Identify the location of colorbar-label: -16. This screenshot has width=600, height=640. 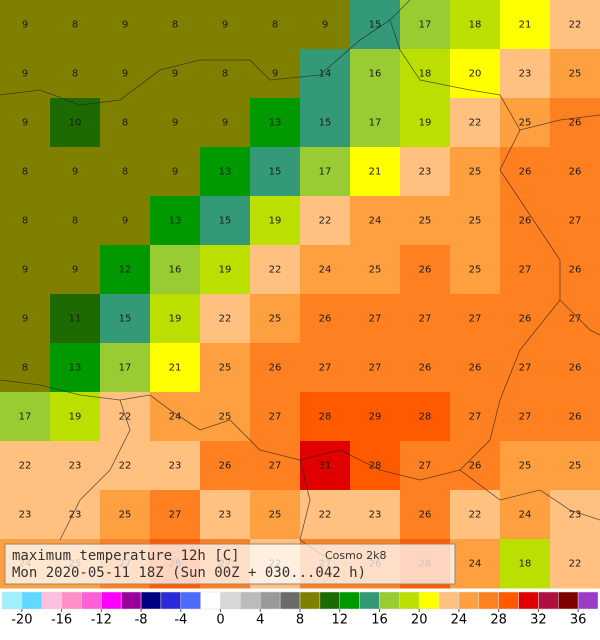
(61, 620).